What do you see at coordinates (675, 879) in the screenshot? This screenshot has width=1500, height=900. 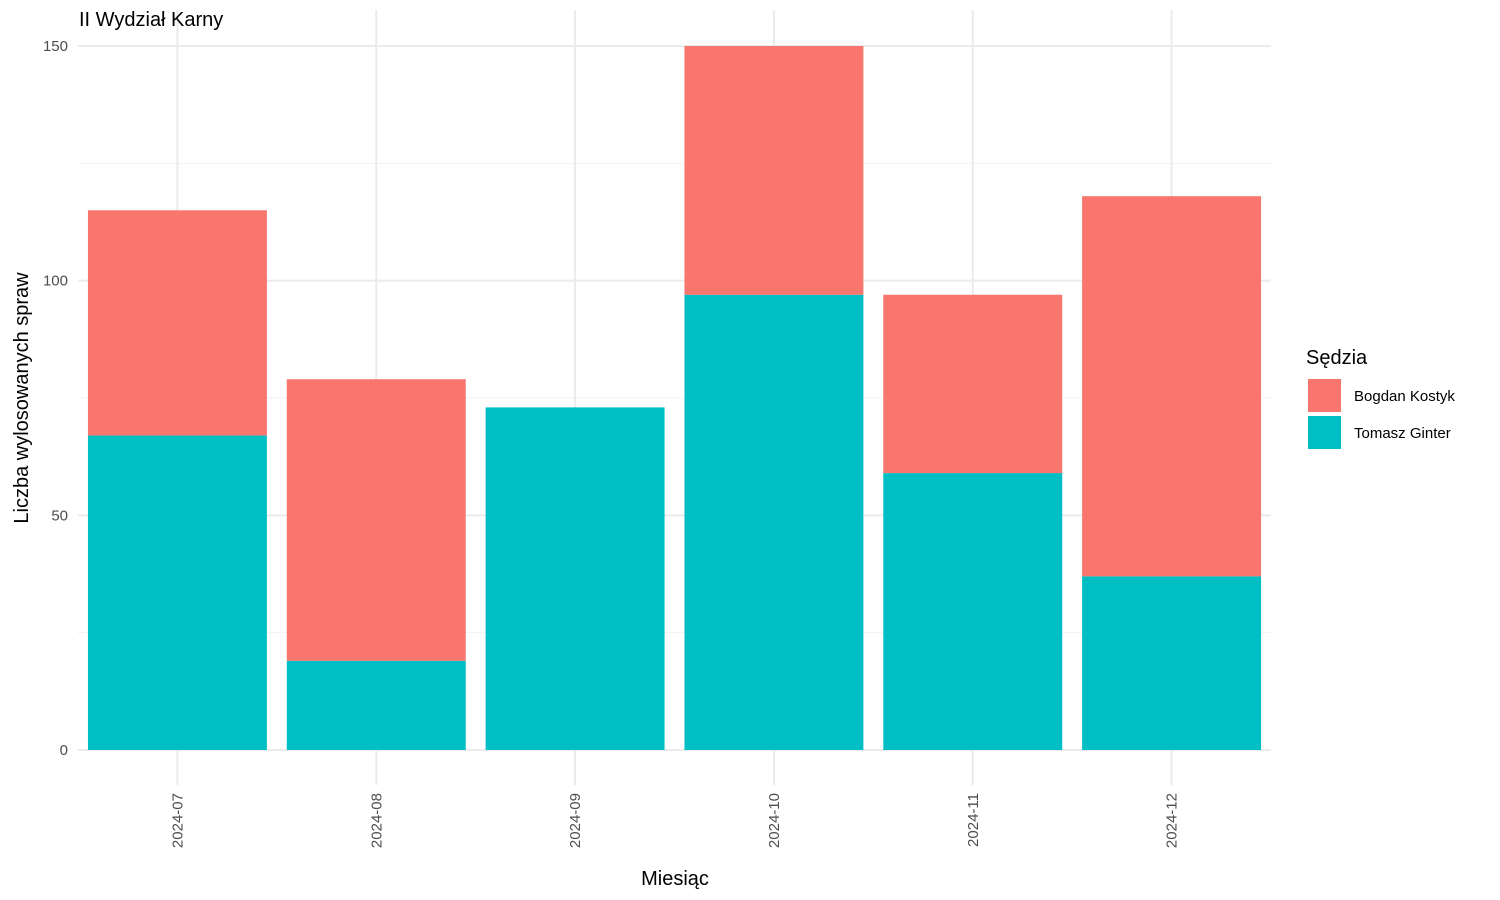 I see `x-axis-label: Miesiąc` at bounding box center [675, 879].